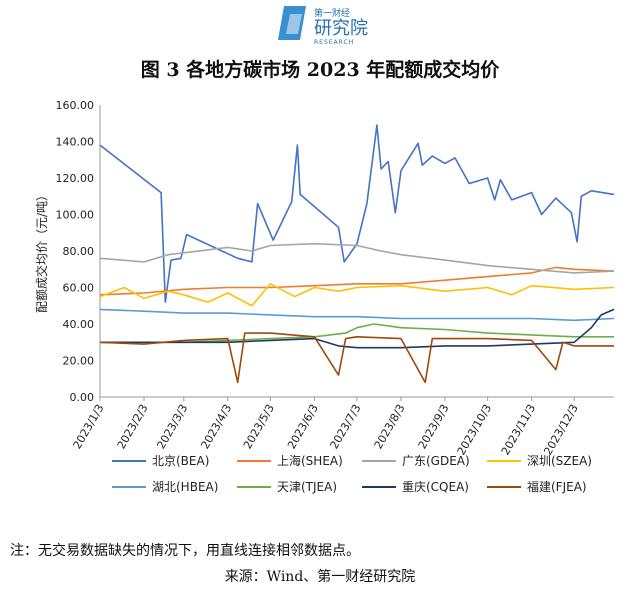  I want to click on x-tick-label: 2023/9/3, so click(434, 426).